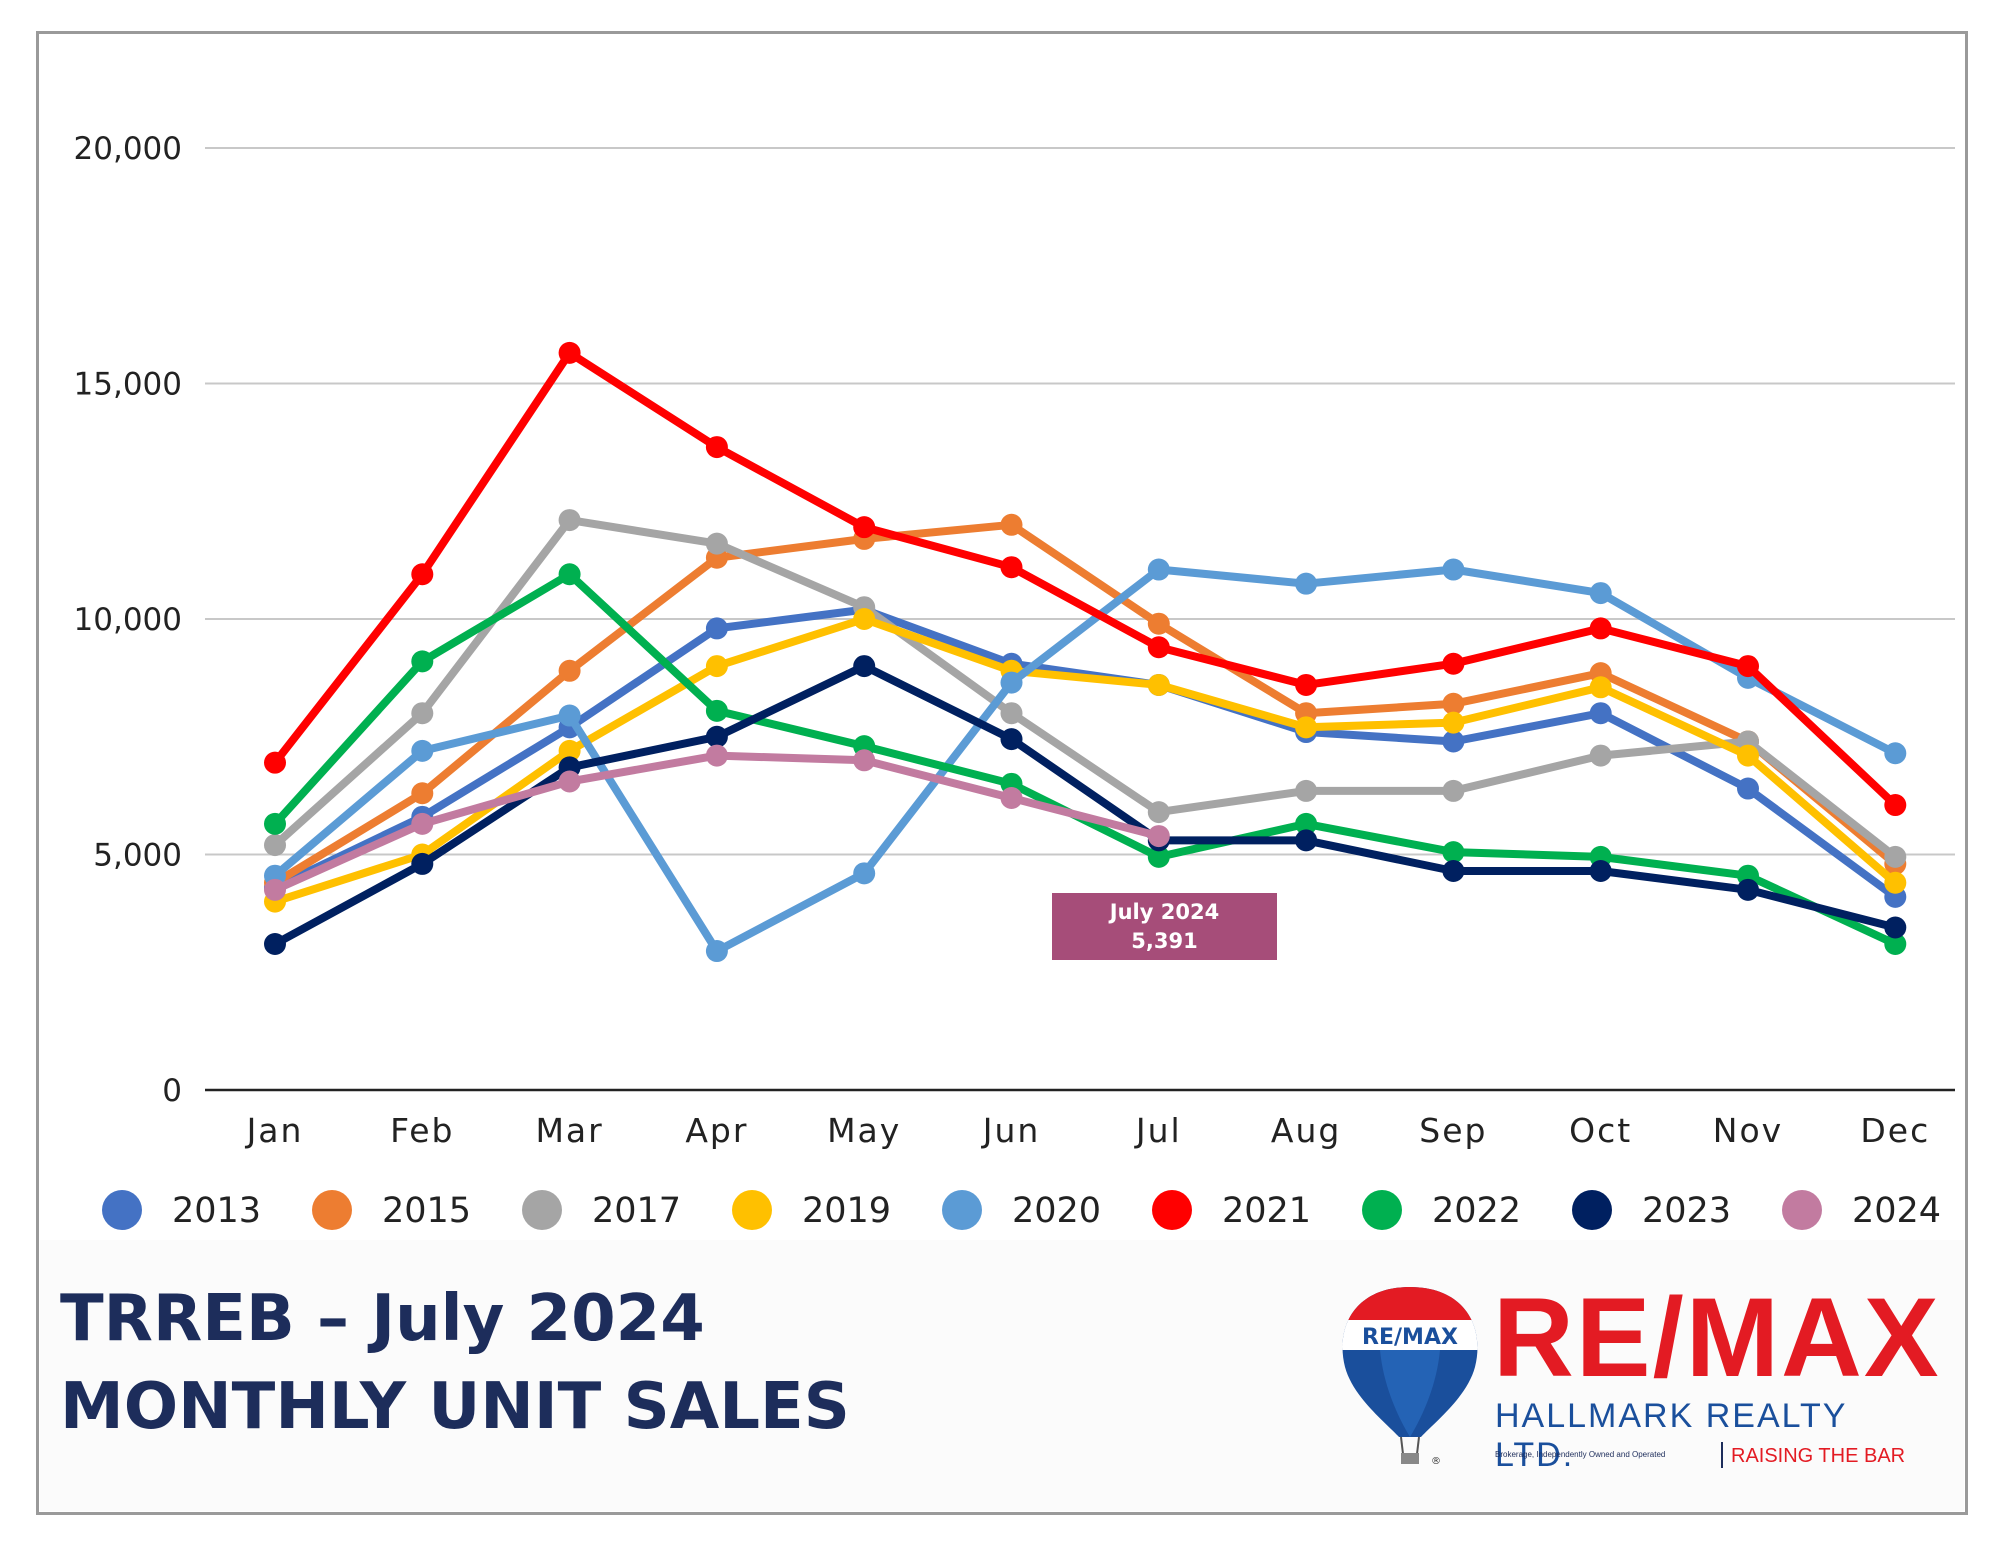  Describe the element at coordinates (1266, 1211) in the screenshot. I see `legend-label: 2021` at that location.